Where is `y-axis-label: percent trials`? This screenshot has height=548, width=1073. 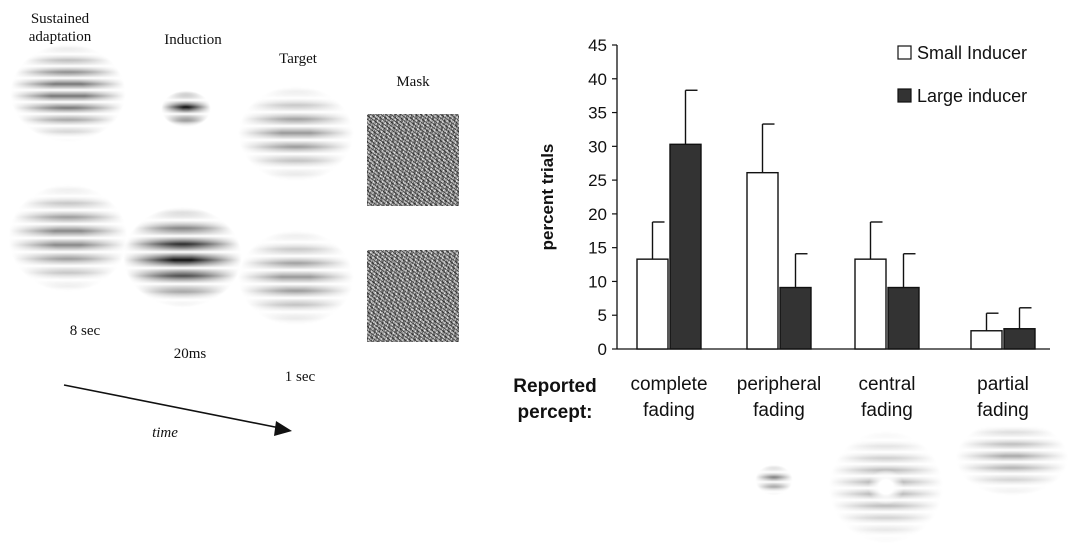 y-axis-label: percent trials is located at coordinates (547, 197).